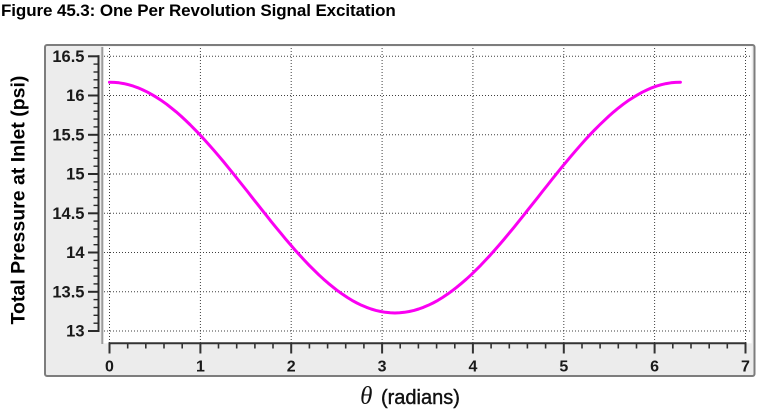 This screenshot has height=414, width=760. What do you see at coordinates (68, 57) in the screenshot?
I see `svg-text: 16.5` at bounding box center [68, 57].